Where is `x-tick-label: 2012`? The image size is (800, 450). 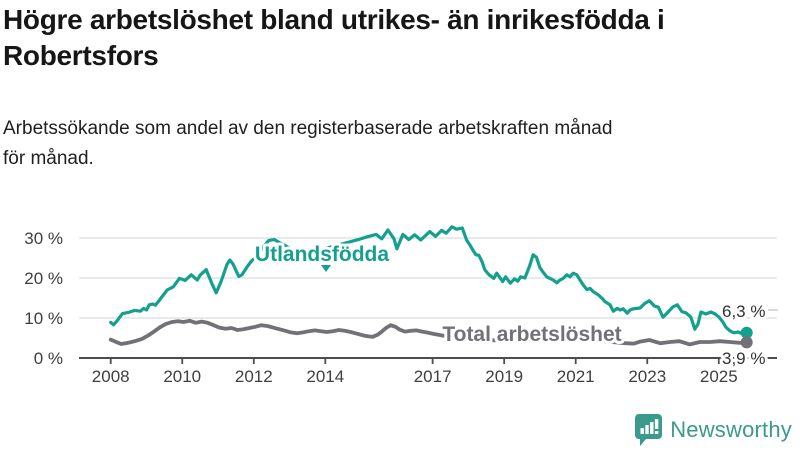 x-tick-label: 2012 is located at coordinates (254, 376).